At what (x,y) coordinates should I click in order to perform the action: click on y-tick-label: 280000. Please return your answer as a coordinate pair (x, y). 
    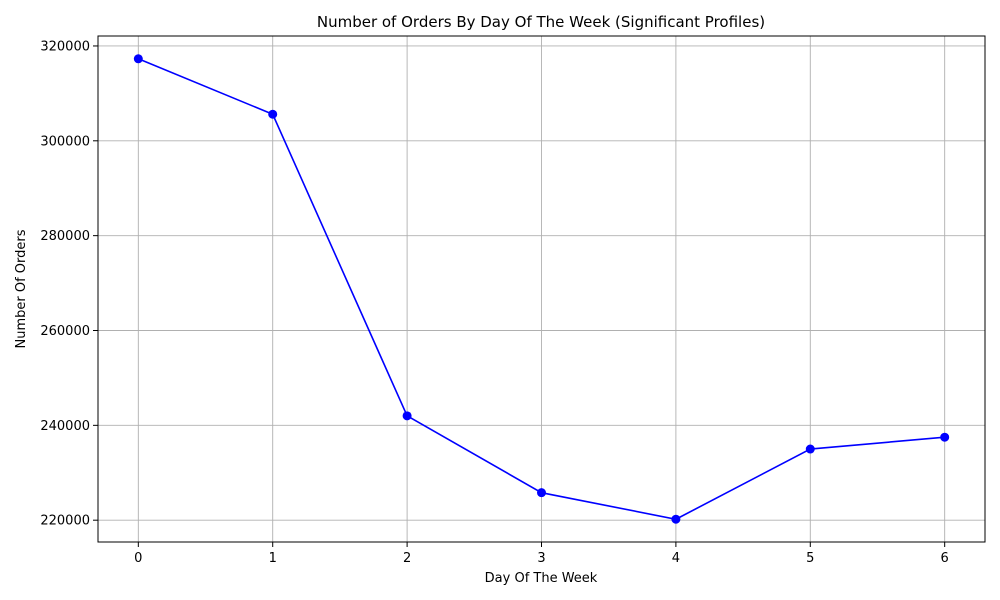
    Looking at the image, I should click on (65, 236).